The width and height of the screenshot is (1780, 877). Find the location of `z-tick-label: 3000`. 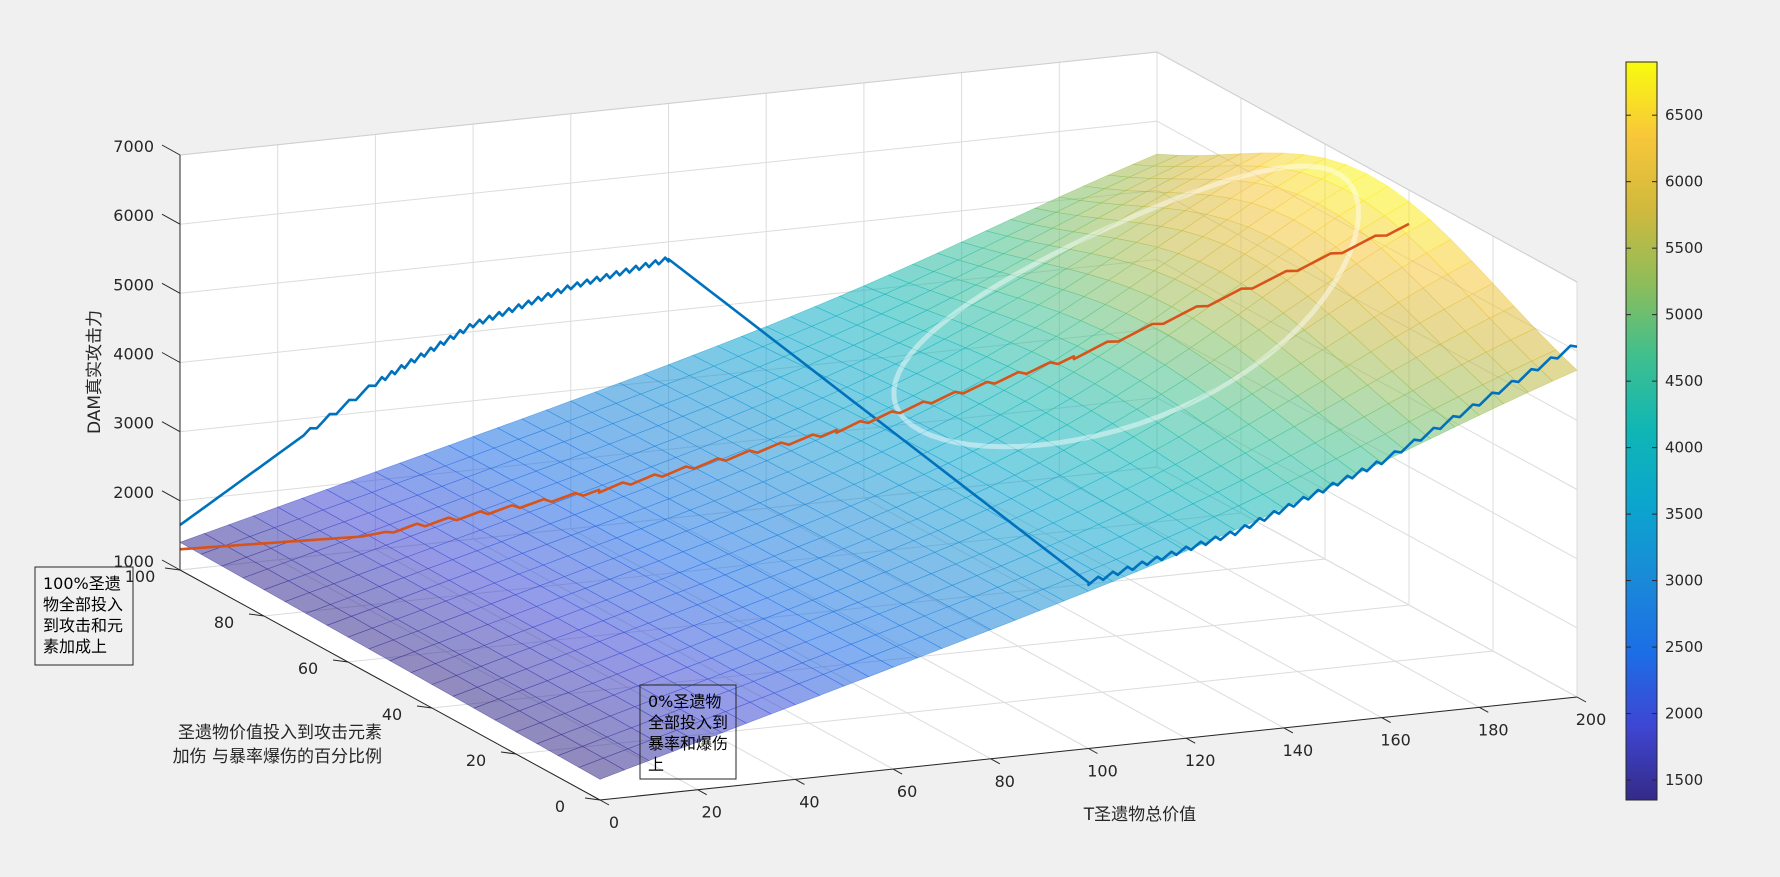

z-tick-label: 3000 is located at coordinates (133, 423).